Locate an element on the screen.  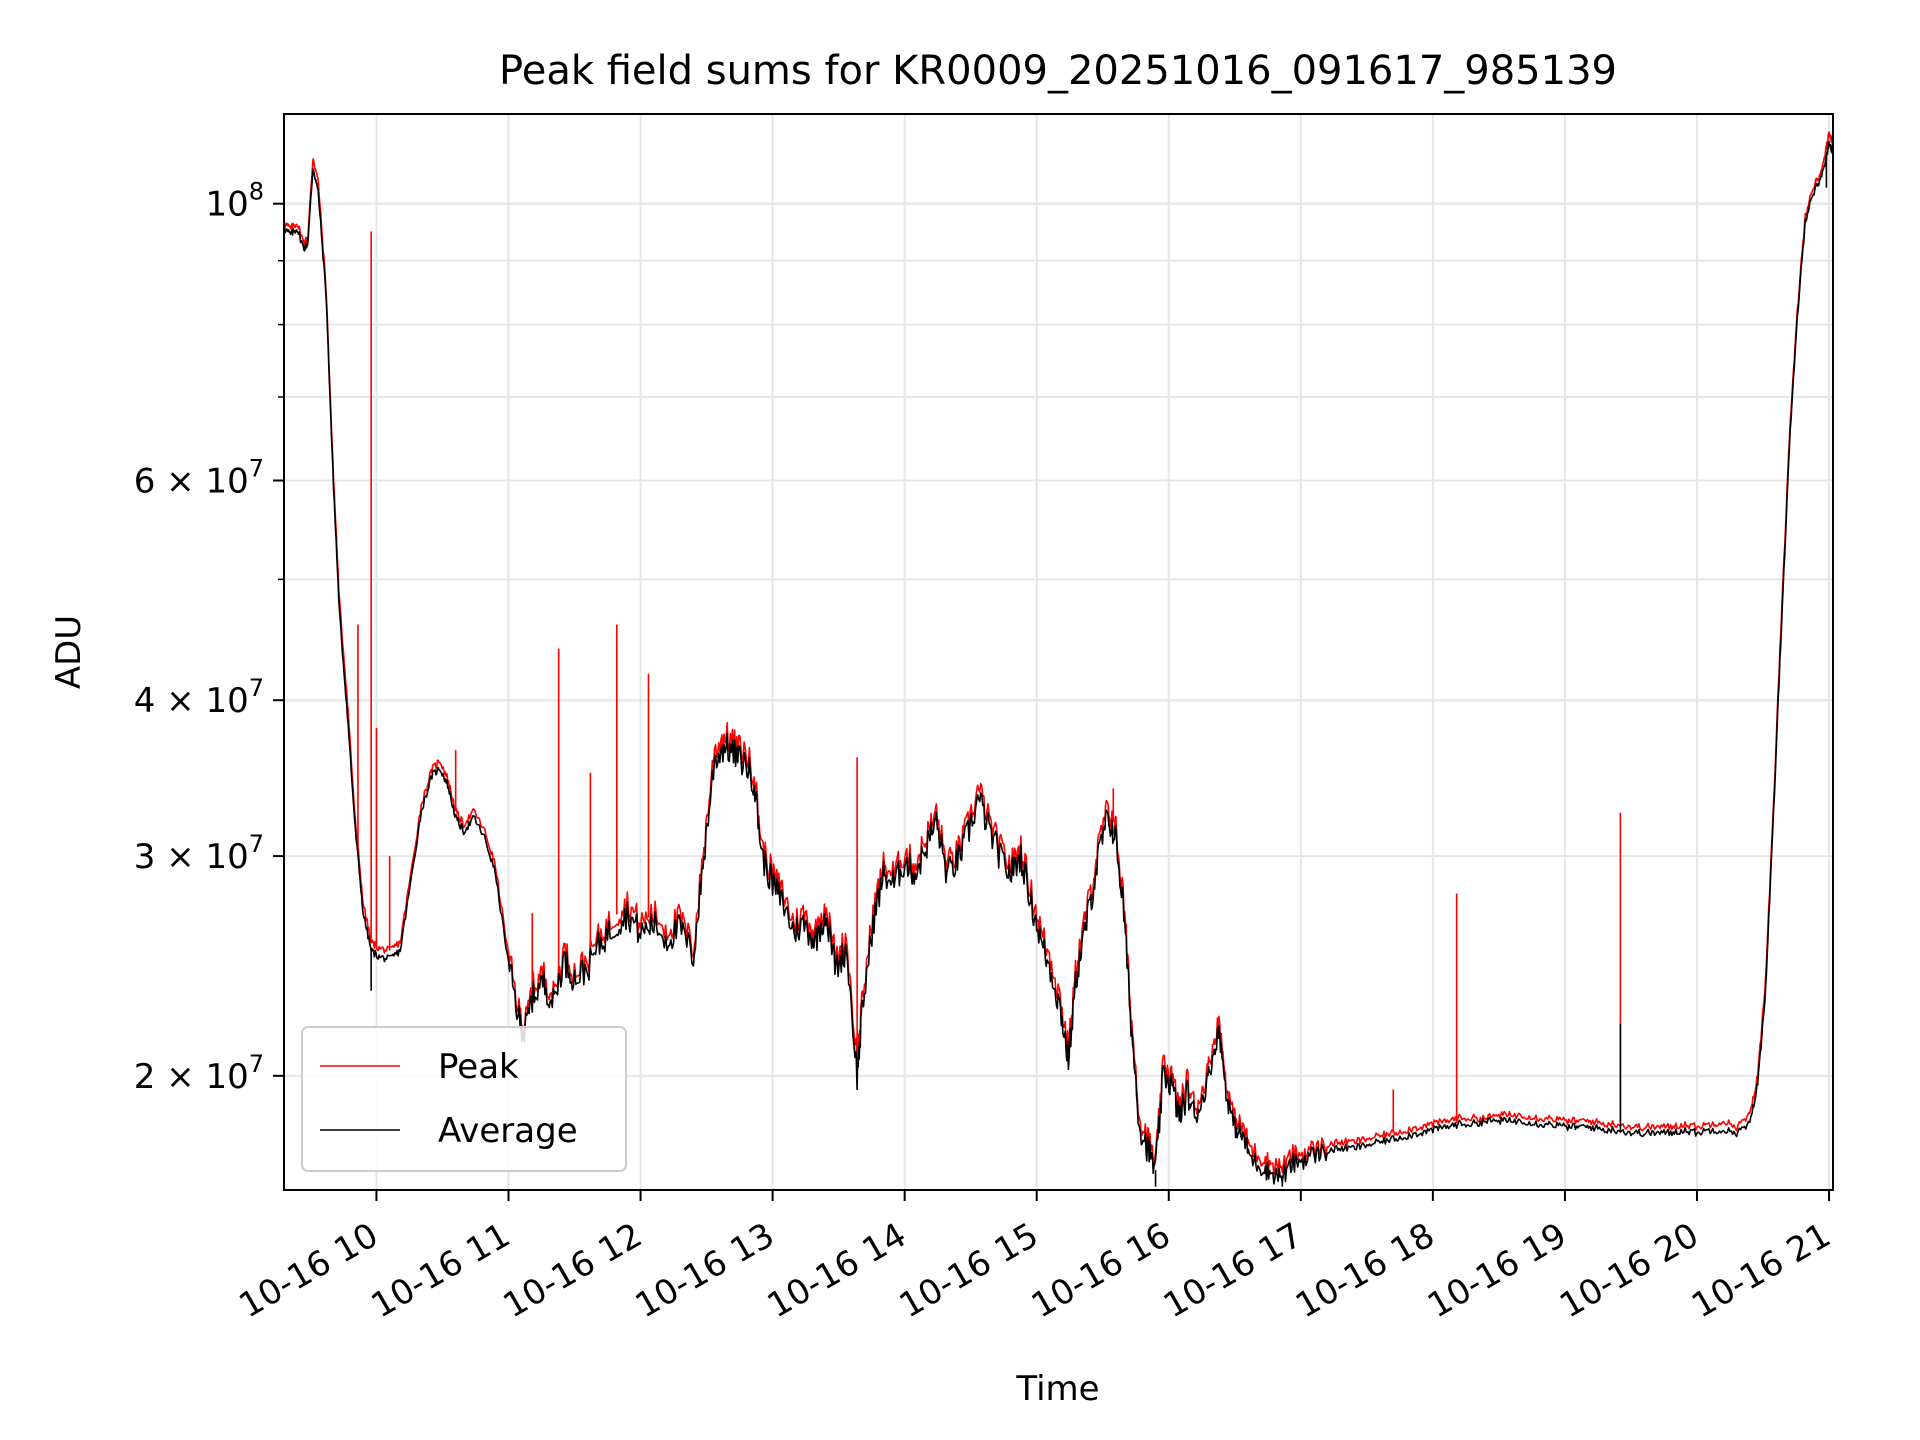
x-tick-label: 10-16 15 is located at coordinates (969, 1270).